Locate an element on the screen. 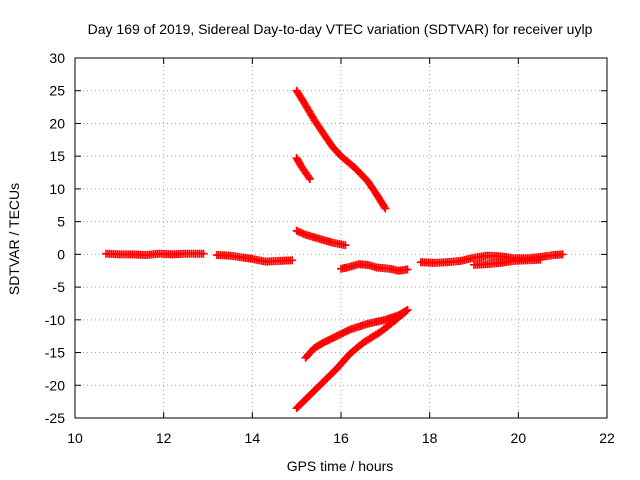 Image resolution: width=640 pixels, height=480 pixels. y-tick-label: -10 is located at coordinates (55, 320).